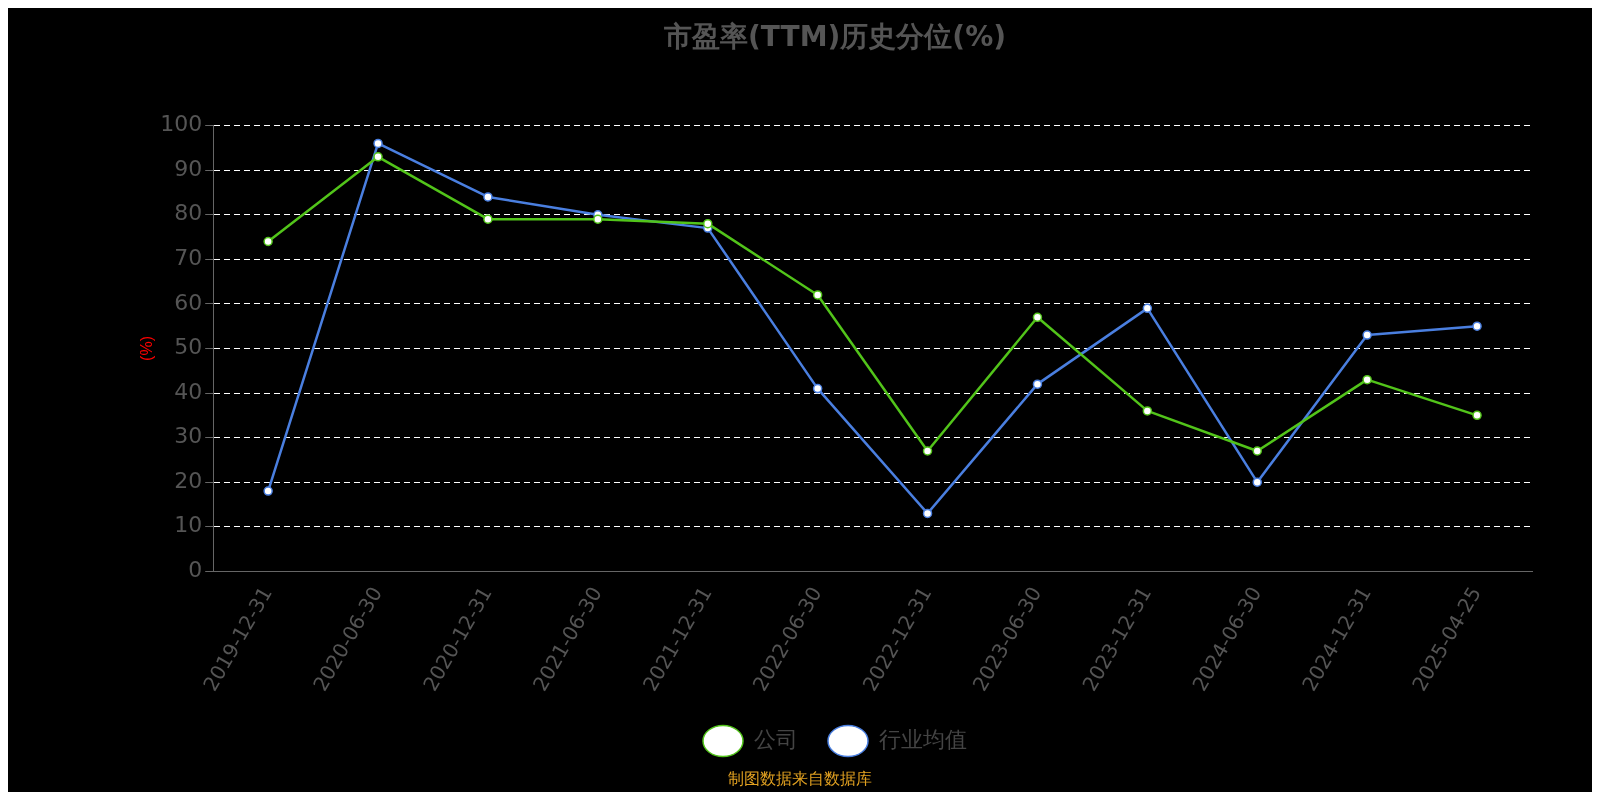  Describe the element at coordinates (147, 348) in the screenshot. I see `y-axis-title: (%)` at that location.